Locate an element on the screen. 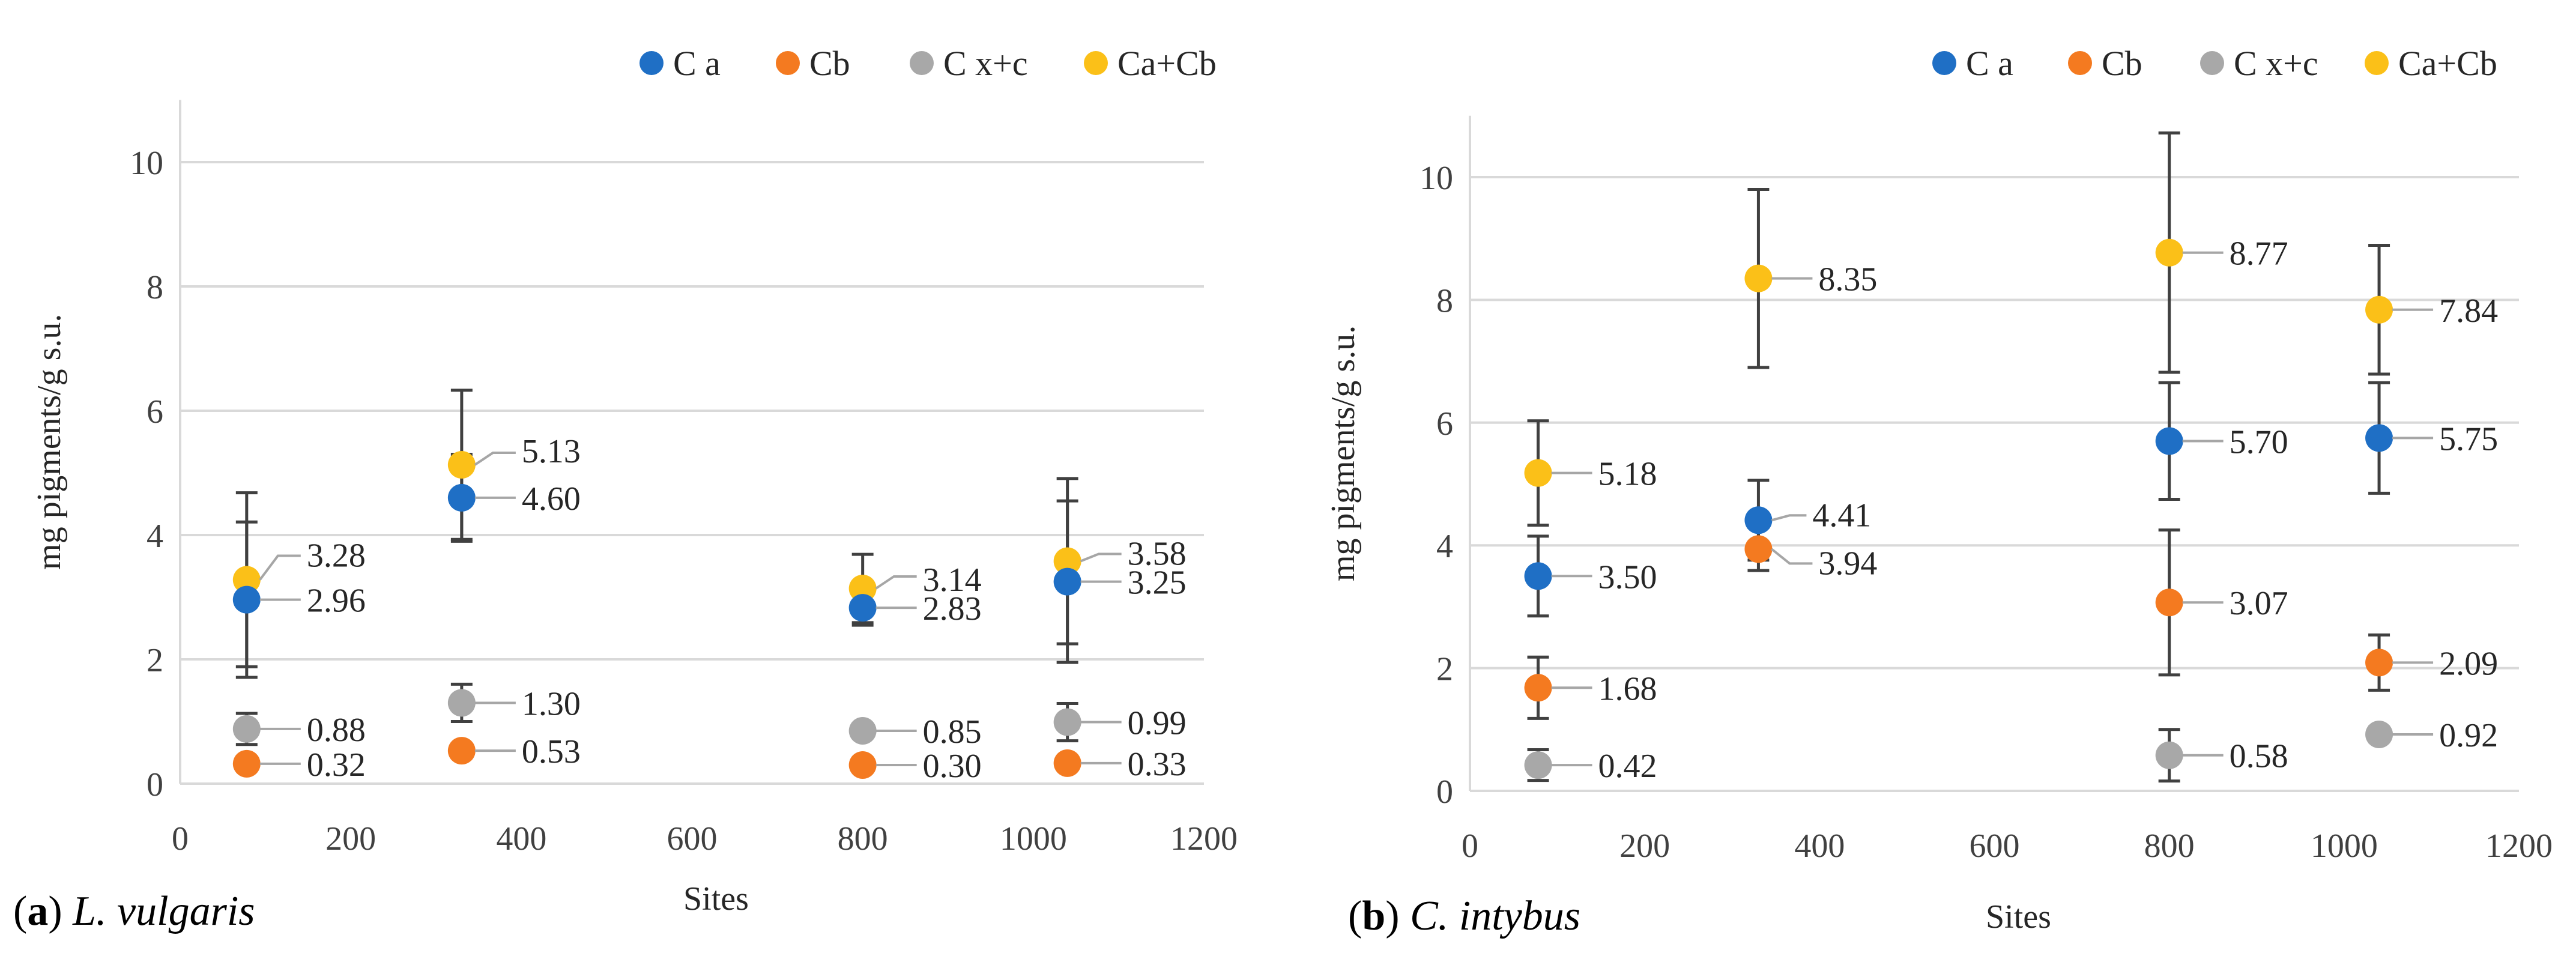 The width and height of the screenshot is (2576, 962). data-label: 2.96 is located at coordinates (337, 601).